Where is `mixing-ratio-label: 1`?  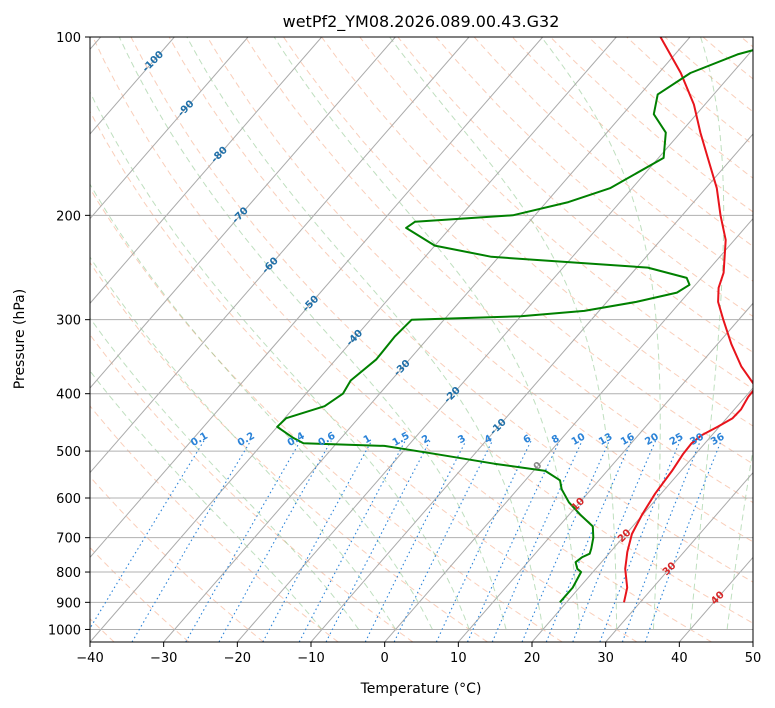
mixing-ratio-label: 1 is located at coordinates (368, 439).